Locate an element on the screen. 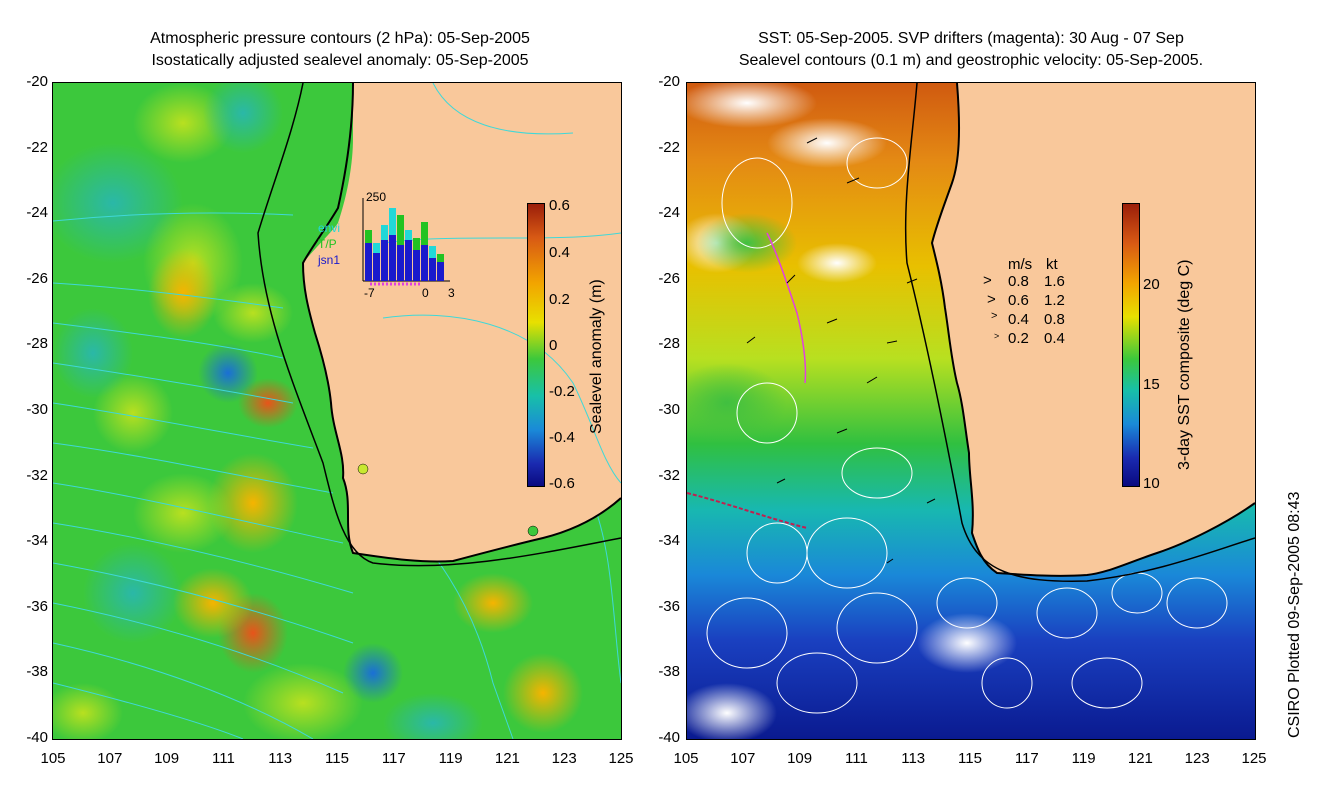 This screenshot has height=810, width=1320. right-cb-tick-0: 20 is located at coordinates (1151, 284).